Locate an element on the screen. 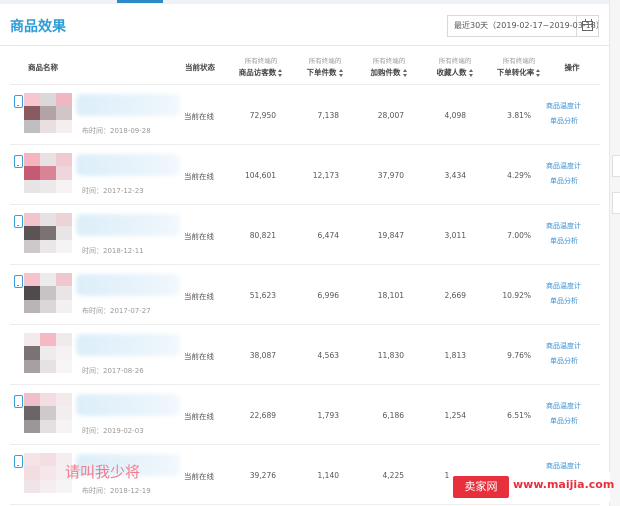 Image resolution: width=620 pixels, height=506 pixels. column-header-product-name: 商品名称 is located at coordinates (43, 67).